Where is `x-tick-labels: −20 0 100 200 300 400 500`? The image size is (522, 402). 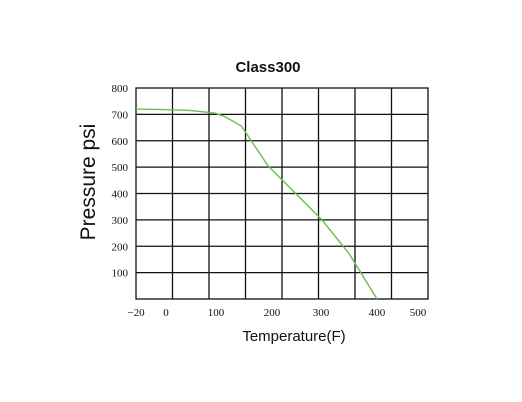
x-tick-labels: −20 0 100 200 300 400 500 is located at coordinates (276, 313).